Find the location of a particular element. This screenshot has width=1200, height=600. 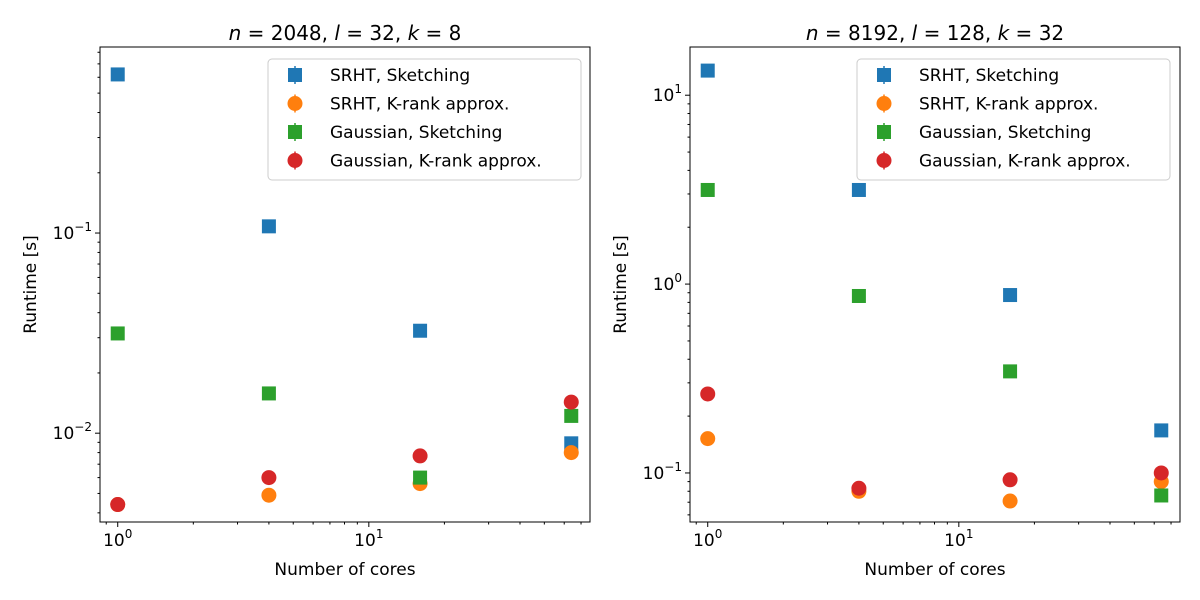

y-tick-label: 10⁰ is located at coordinates (667, 283).